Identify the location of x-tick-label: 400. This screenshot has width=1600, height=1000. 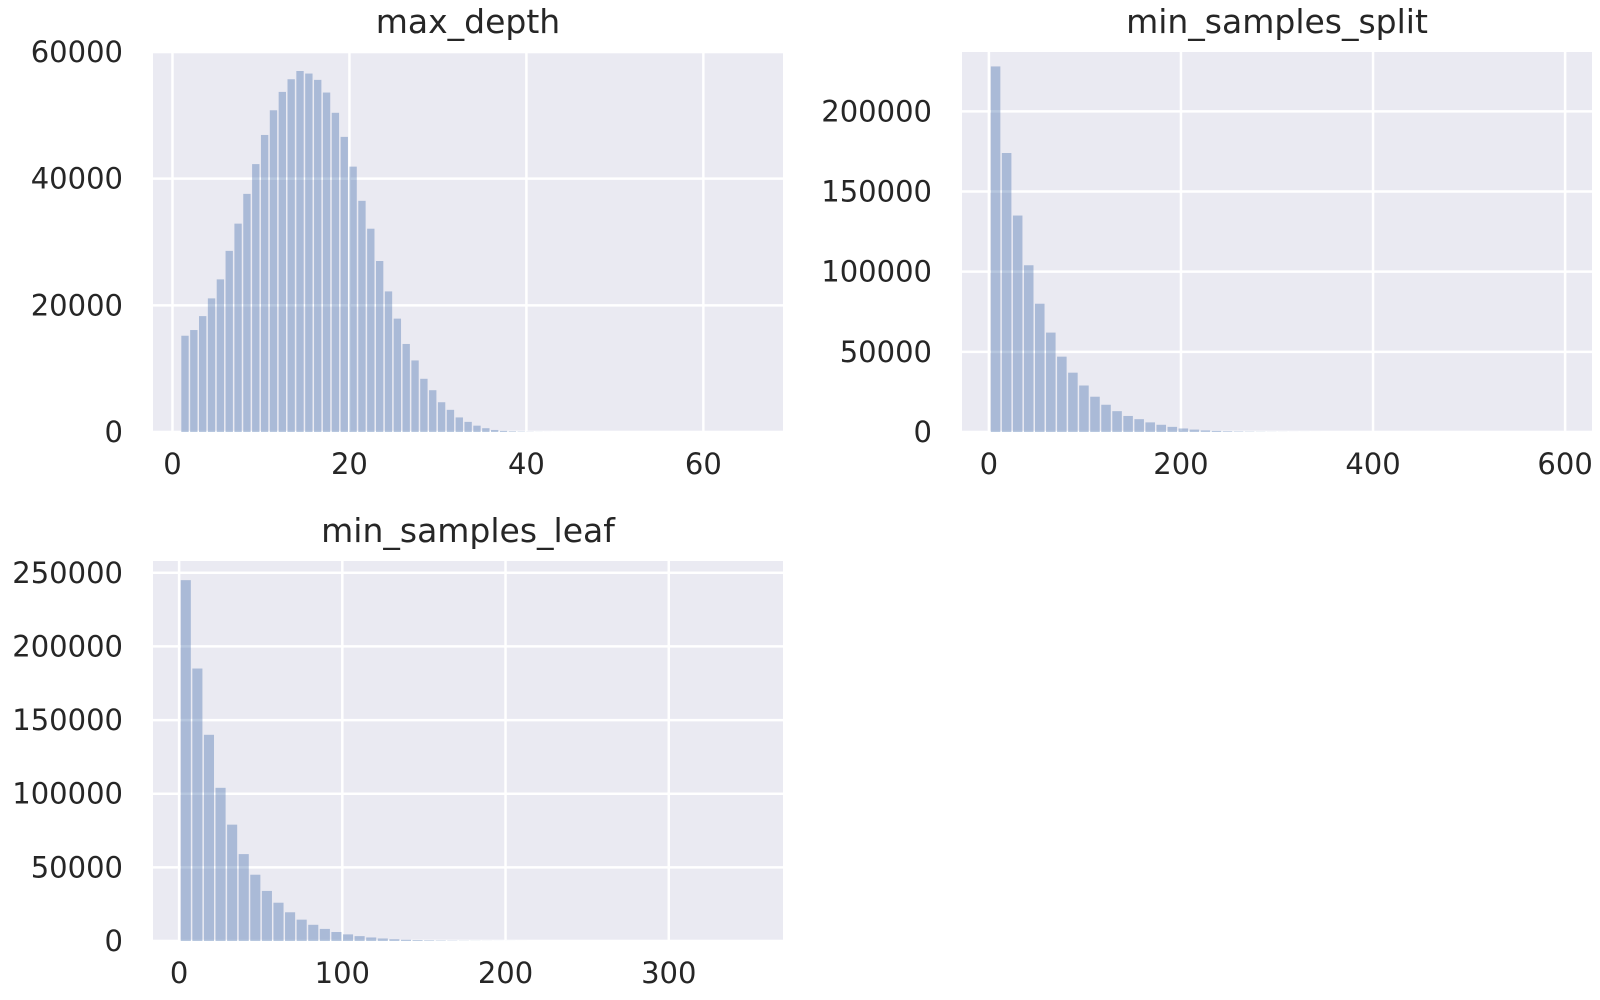
(1372, 464).